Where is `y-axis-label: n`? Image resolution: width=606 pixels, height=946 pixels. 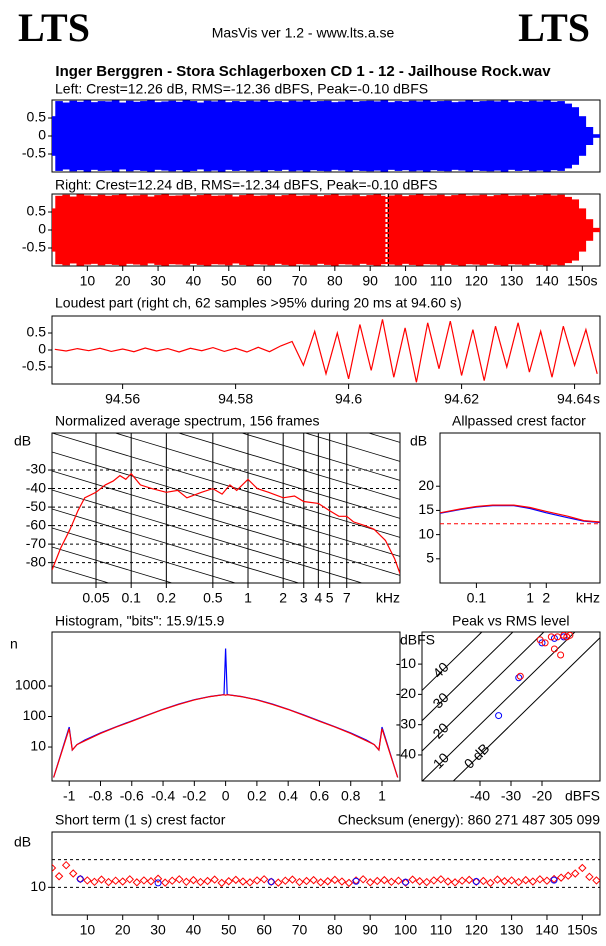 y-axis-label: n is located at coordinates (14, 644).